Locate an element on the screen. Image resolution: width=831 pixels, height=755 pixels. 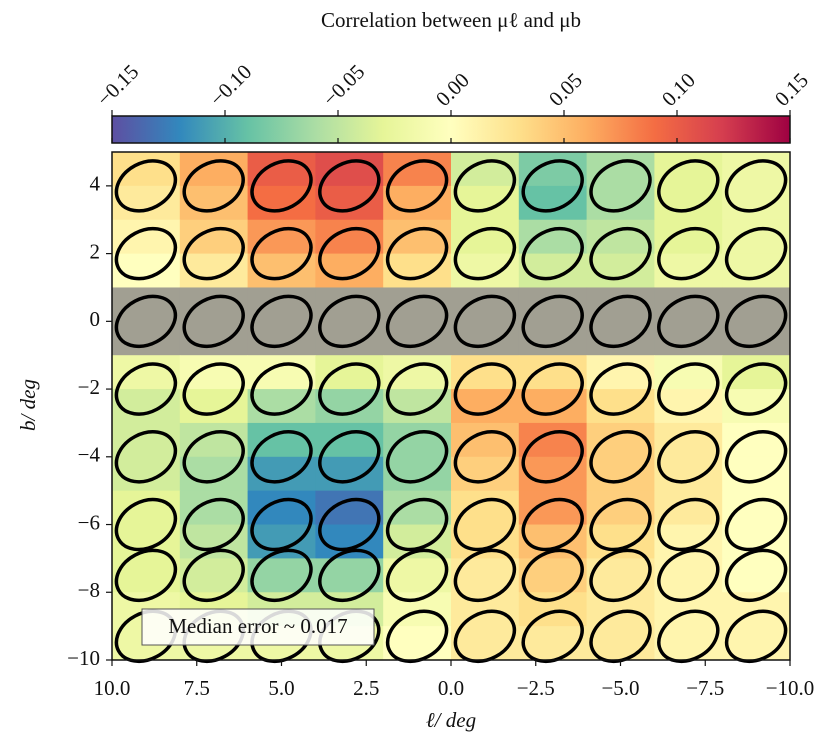
y-tick-label: 0 is located at coordinates (95, 319).